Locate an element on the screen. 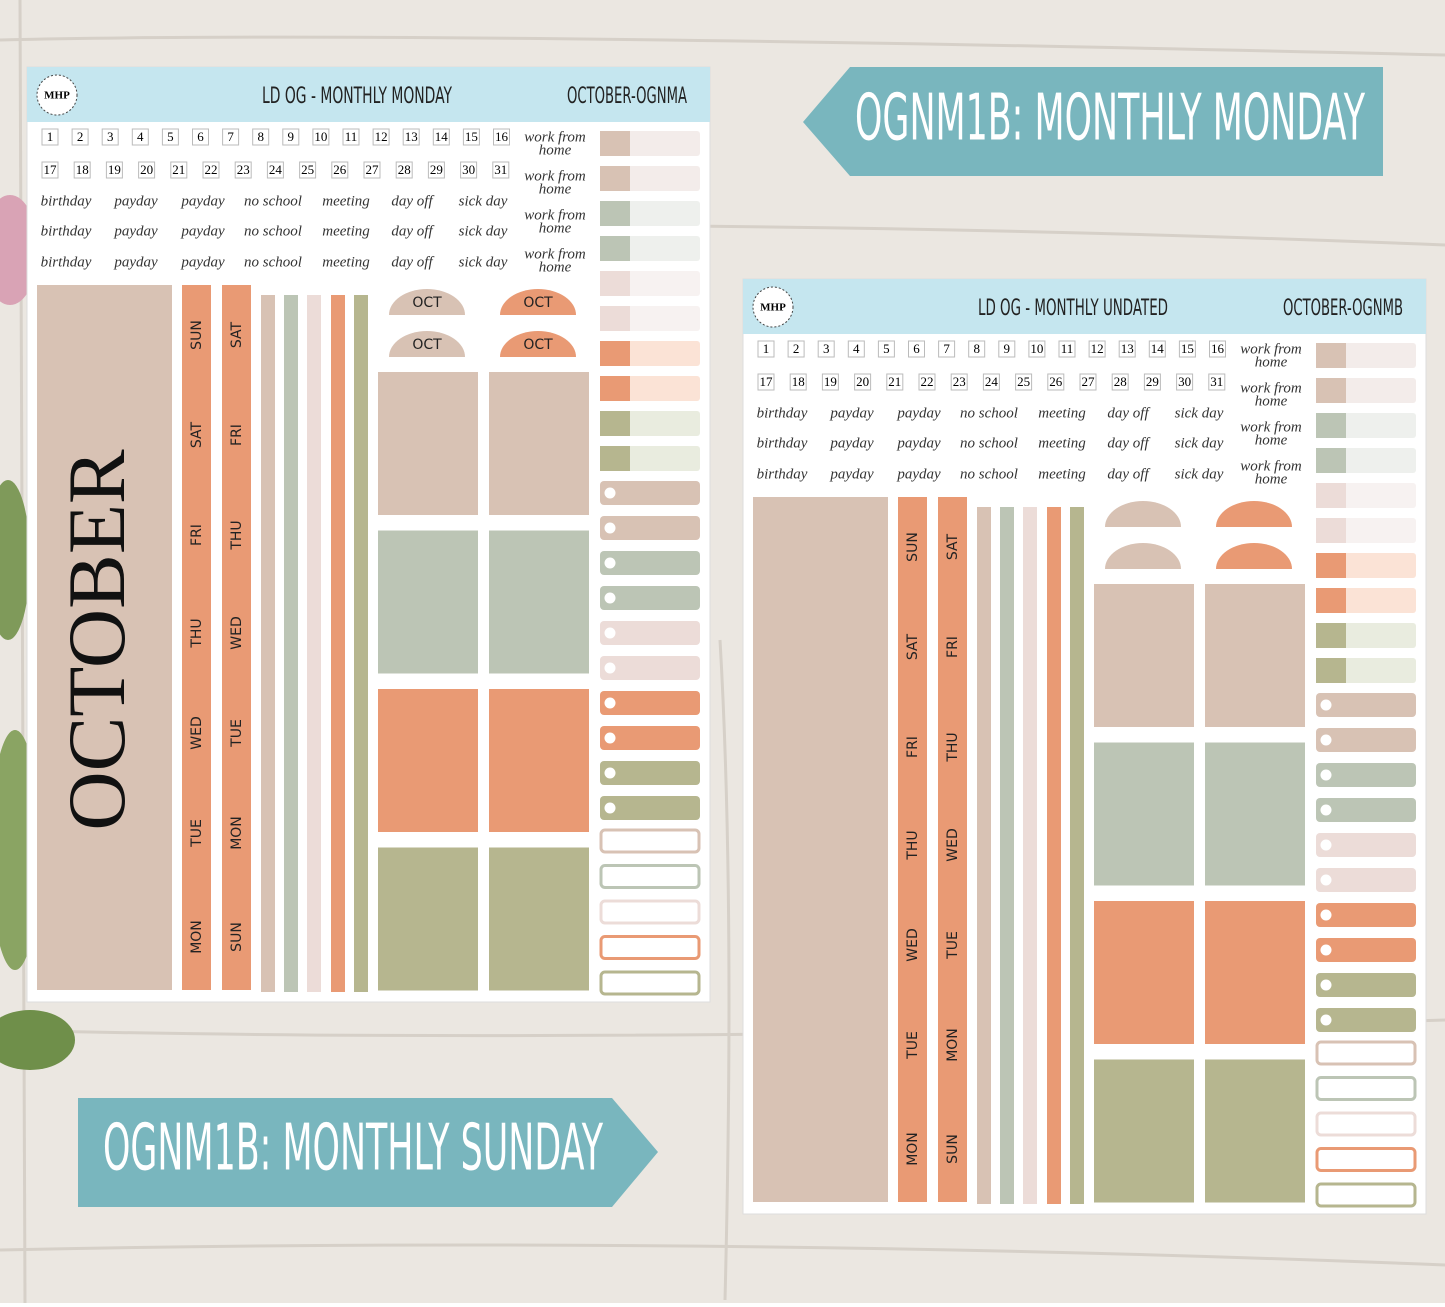 The height and width of the screenshot is (1307, 1445). sheet-code: OCTOBER-OGNMA is located at coordinates (627, 96).